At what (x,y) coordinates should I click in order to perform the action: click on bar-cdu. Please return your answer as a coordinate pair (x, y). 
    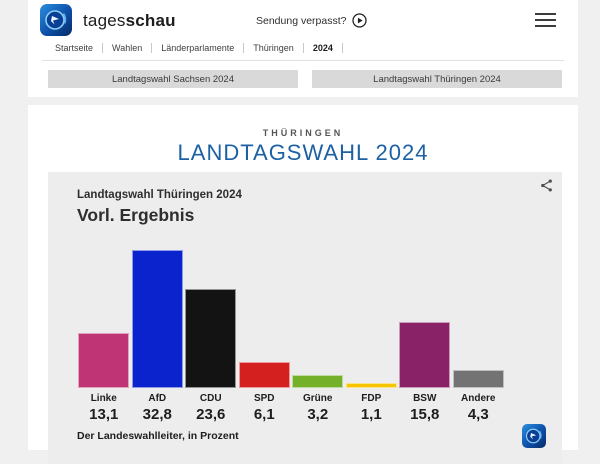
    Looking at the image, I should click on (211, 338).